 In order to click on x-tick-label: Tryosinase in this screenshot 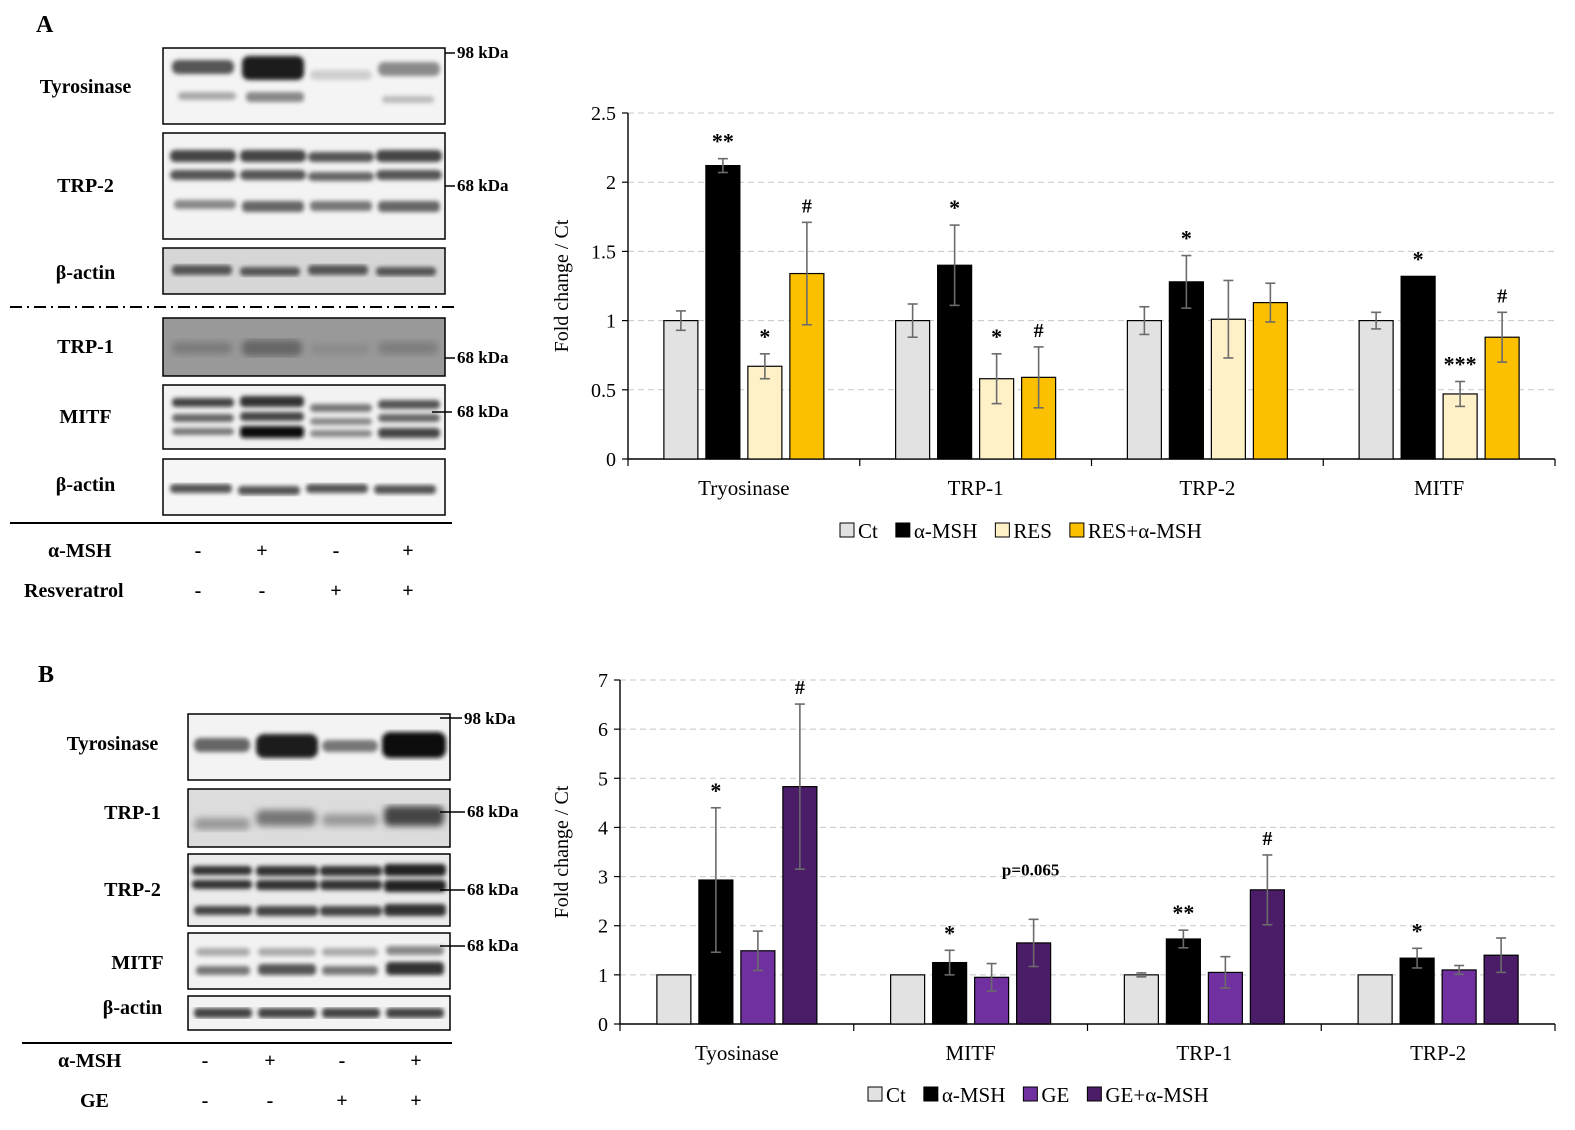, I will do `click(743, 488)`.